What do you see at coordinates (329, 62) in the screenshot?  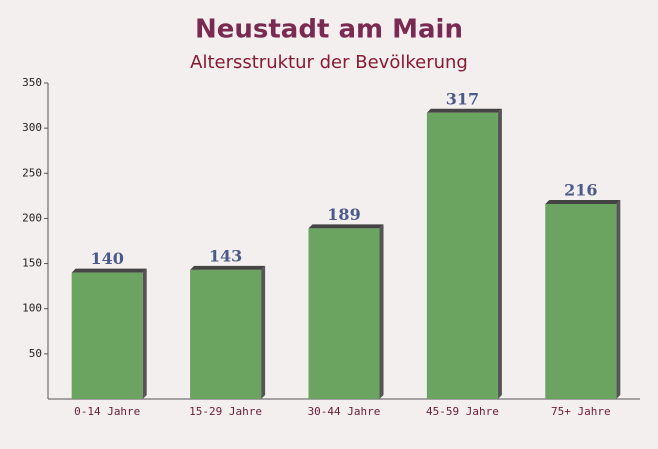 I see `chart-subtitle: Altersstruktur der Bevölkerung` at bounding box center [329, 62].